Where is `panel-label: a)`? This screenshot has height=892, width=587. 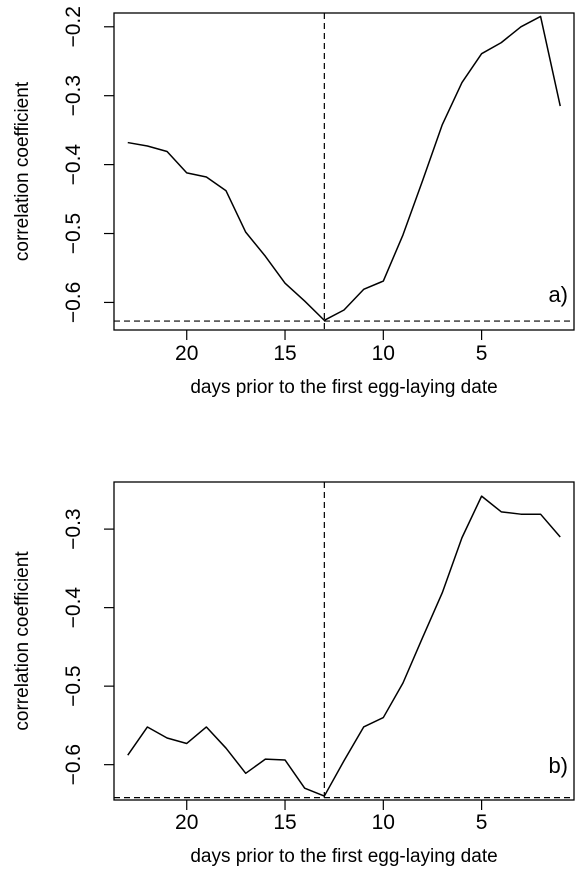 panel-label: a) is located at coordinates (558, 294).